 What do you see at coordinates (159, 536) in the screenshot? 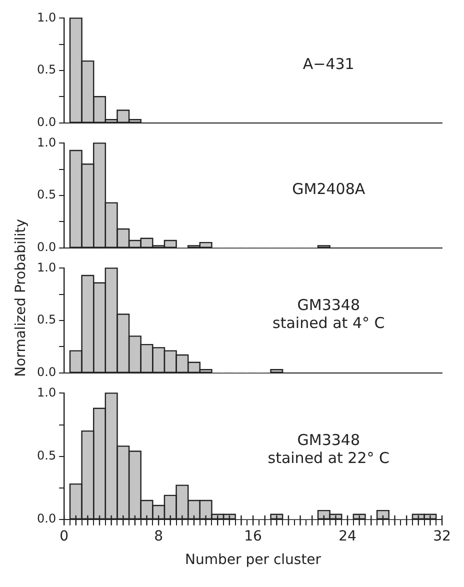
I see `x-tick-label: 8` at bounding box center [159, 536].